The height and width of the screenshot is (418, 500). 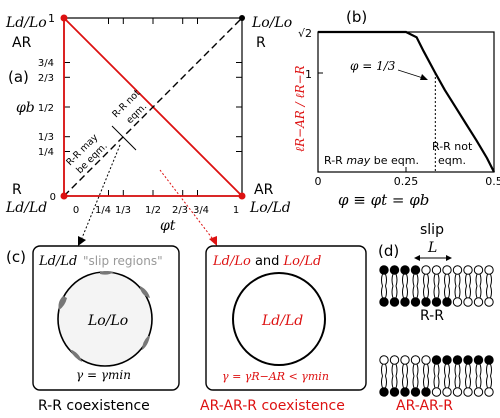 What do you see at coordinates (436, 318) in the screenshot?
I see `panel-d: (d) slip L R-R AR-AR-R` at bounding box center [436, 318].